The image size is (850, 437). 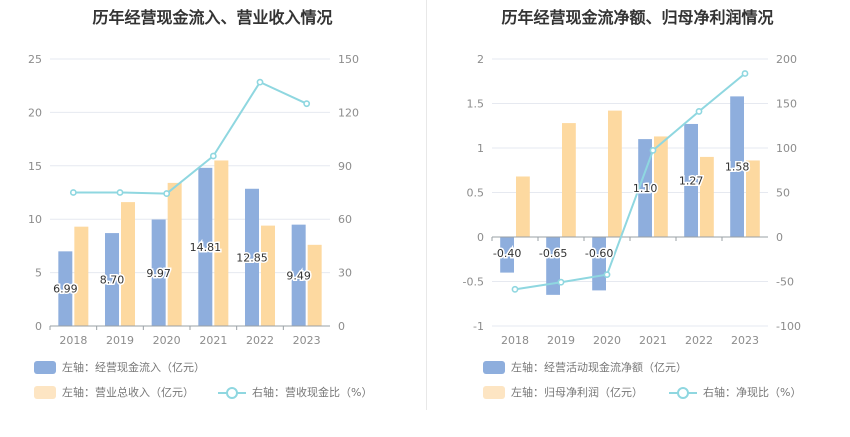 What do you see at coordinates (35, 166) in the screenshot?
I see `left-axis-tick-label: 15` at bounding box center [35, 166].